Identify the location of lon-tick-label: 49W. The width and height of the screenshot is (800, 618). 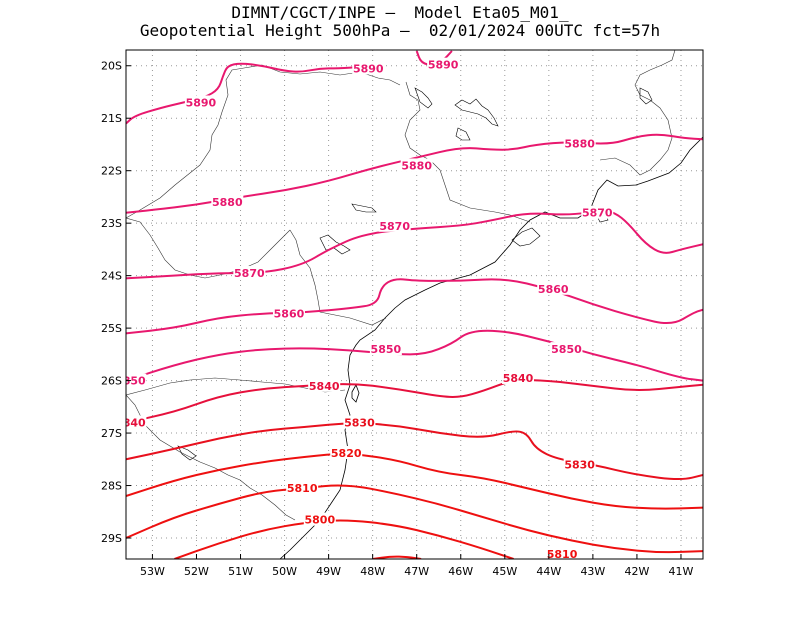
(328, 571).